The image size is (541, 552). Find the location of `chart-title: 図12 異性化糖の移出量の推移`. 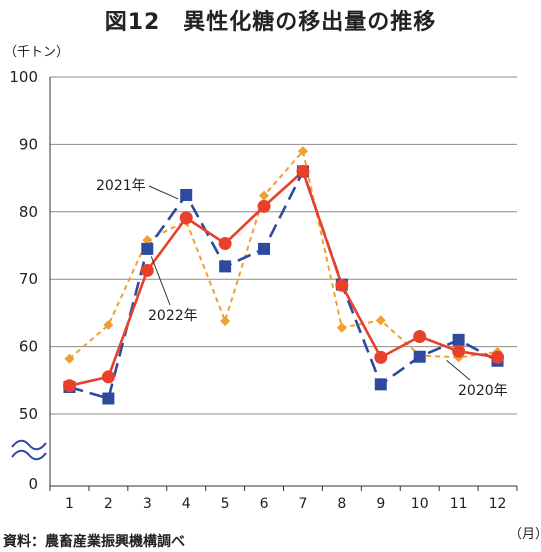

chart-title: 図12 異性化糖の移出量の推移 is located at coordinates (270, 22).